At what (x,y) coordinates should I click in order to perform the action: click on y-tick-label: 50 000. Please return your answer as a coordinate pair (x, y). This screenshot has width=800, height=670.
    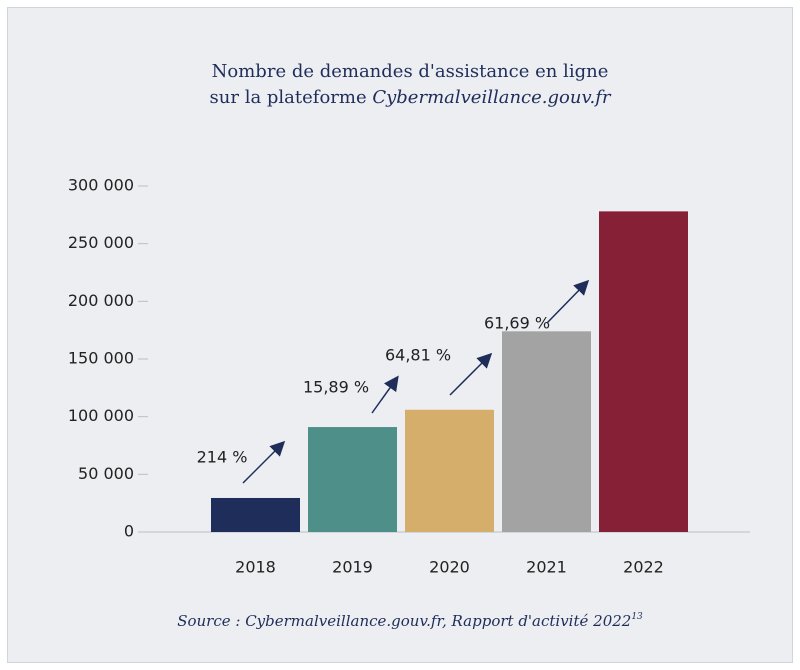
    Looking at the image, I should click on (106, 473).